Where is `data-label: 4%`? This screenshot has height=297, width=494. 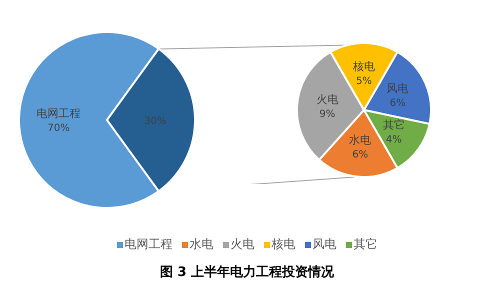 data-label: 4% is located at coordinates (394, 140).